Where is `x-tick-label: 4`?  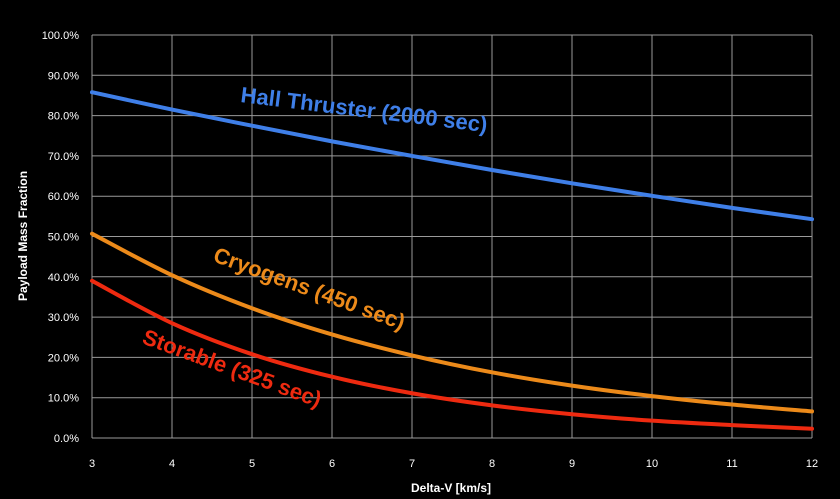
x-tick-label: 4 is located at coordinates (172, 464).